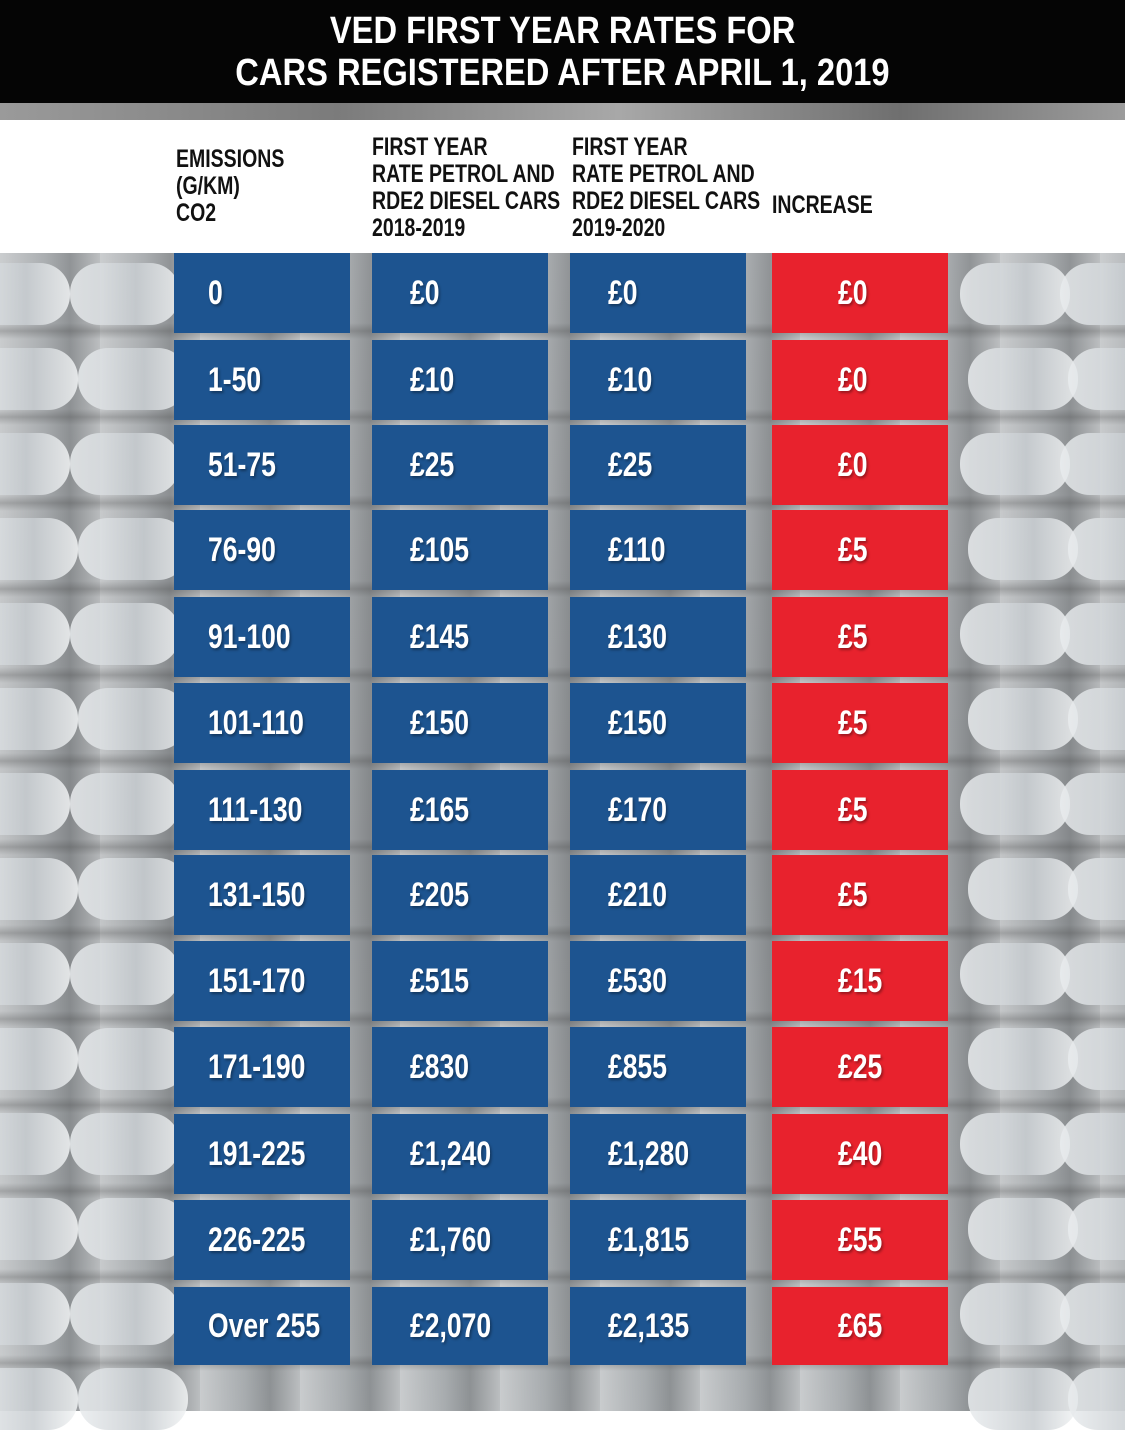 This screenshot has width=1125, height=1430. I want to click on cell-increase: £25, so click(860, 1067).